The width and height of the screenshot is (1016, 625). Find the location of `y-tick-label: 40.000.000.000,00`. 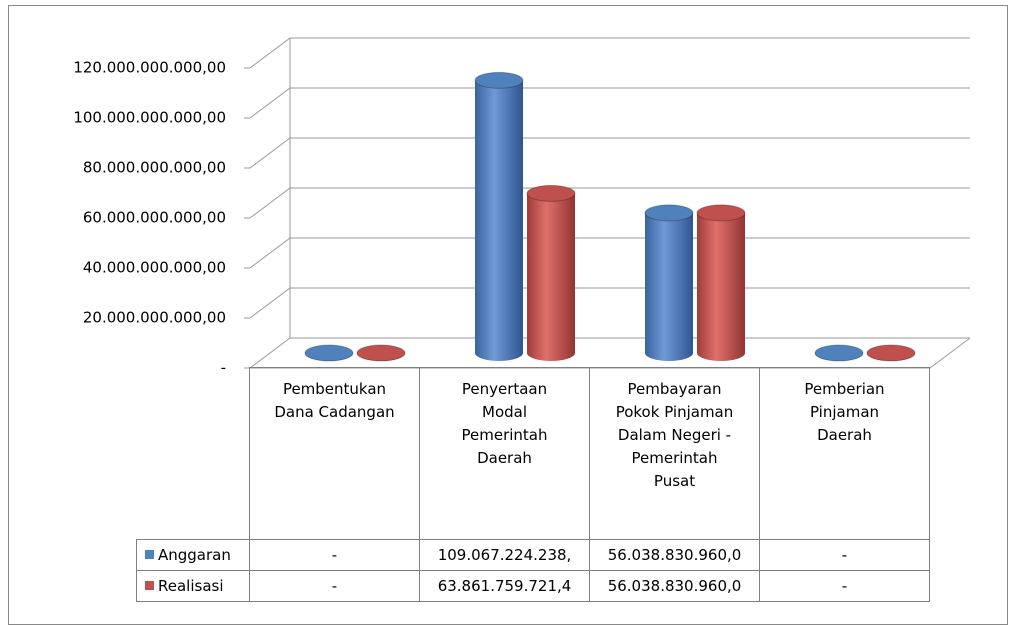

y-tick-label: 40.000.000.000,00 is located at coordinates (154, 268).